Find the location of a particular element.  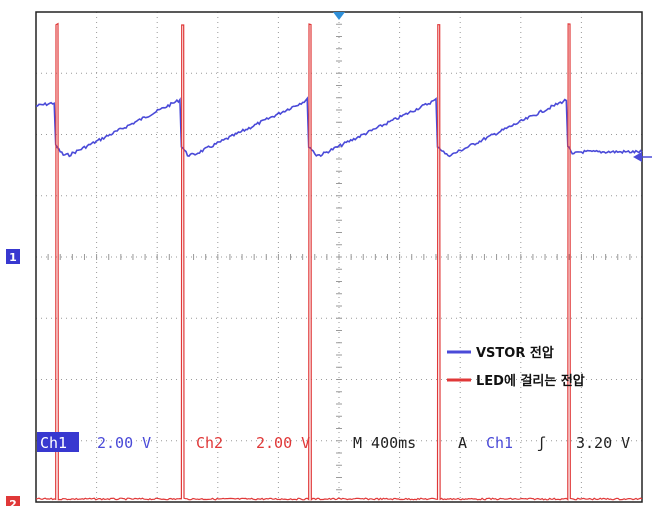

trigger-position-icon is located at coordinates (339, 16).